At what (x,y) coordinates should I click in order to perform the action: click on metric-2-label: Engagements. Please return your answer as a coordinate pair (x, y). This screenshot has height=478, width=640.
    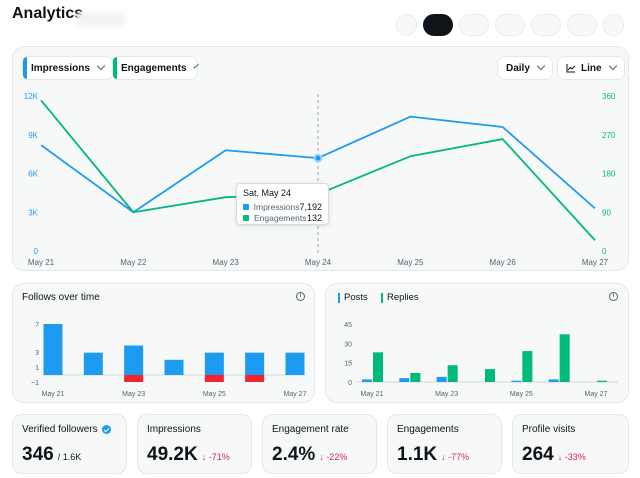
    Looking at the image, I should click on (154, 68).